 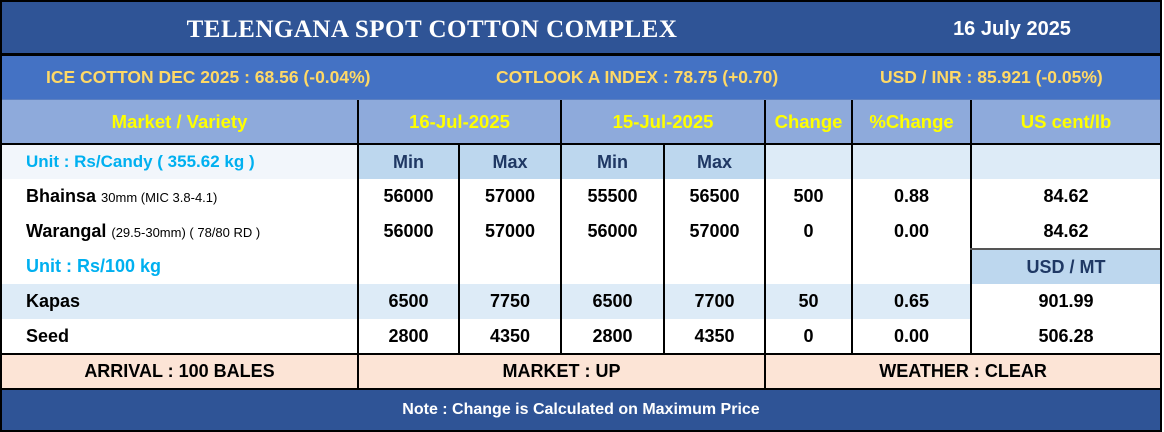 I want to click on usd-mt-label: USD / MT, so click(x=1065, y=266).